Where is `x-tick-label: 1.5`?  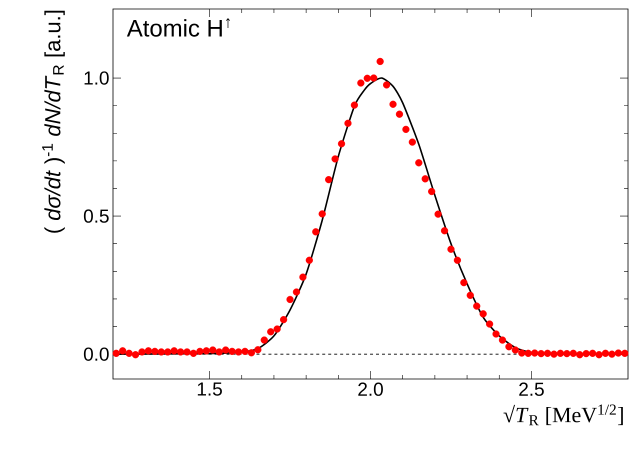
x-tick-label: 1.5 is located at coordinates (210, 389).